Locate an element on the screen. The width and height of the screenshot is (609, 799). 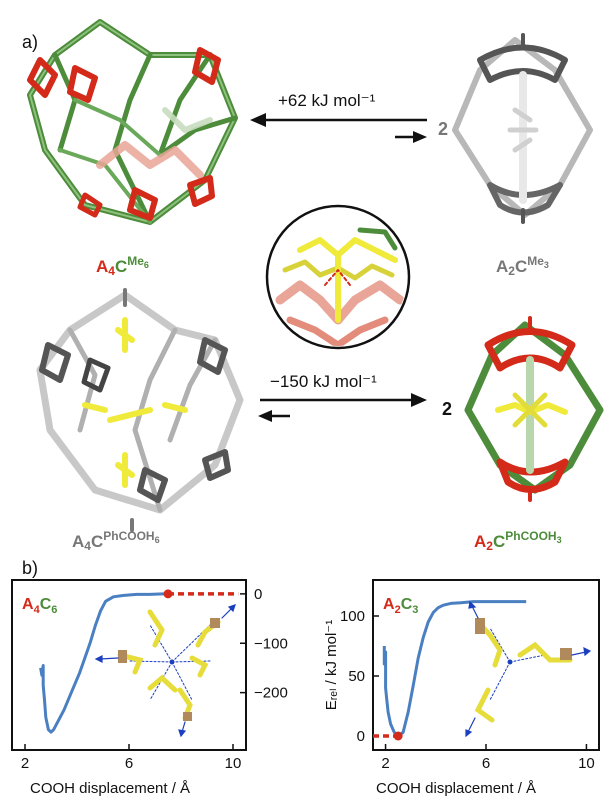
chart-a4c6-inset-molecule is located at coordinates (165, 671).